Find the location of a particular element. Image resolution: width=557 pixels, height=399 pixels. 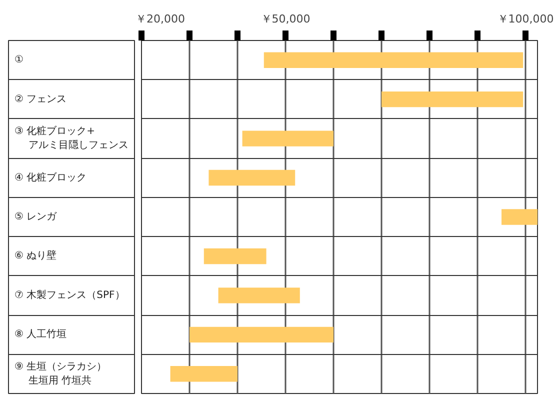

y-tick-label: ⑨ 生垣（シラカシ）生垣用 竹垣共 is located at coordinates (60, 373).